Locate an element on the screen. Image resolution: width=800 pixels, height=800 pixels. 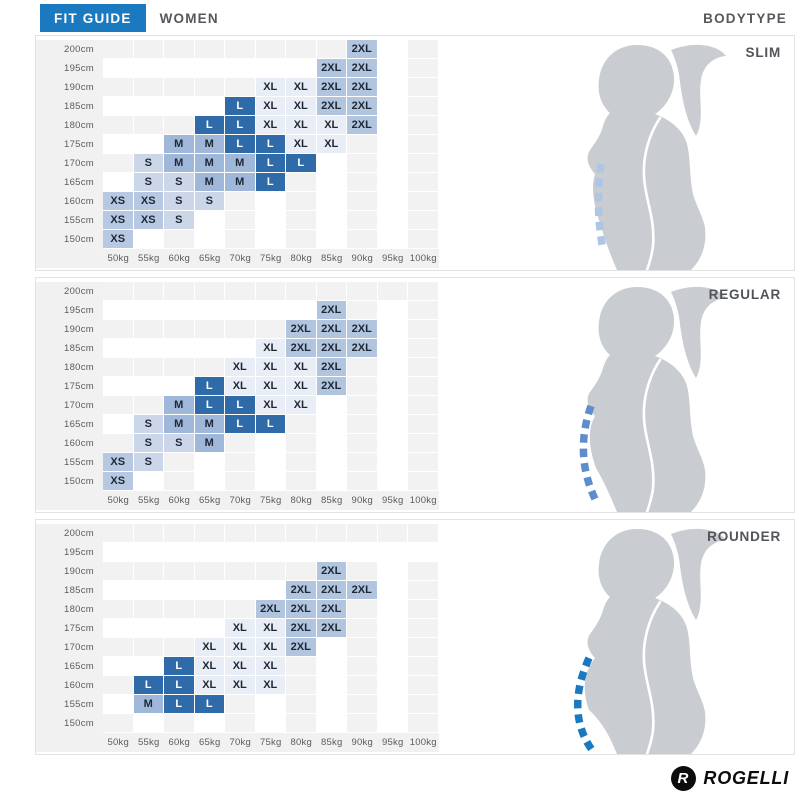
bodytype-heading: BODYTYPE is located at coordinates (745, 18).